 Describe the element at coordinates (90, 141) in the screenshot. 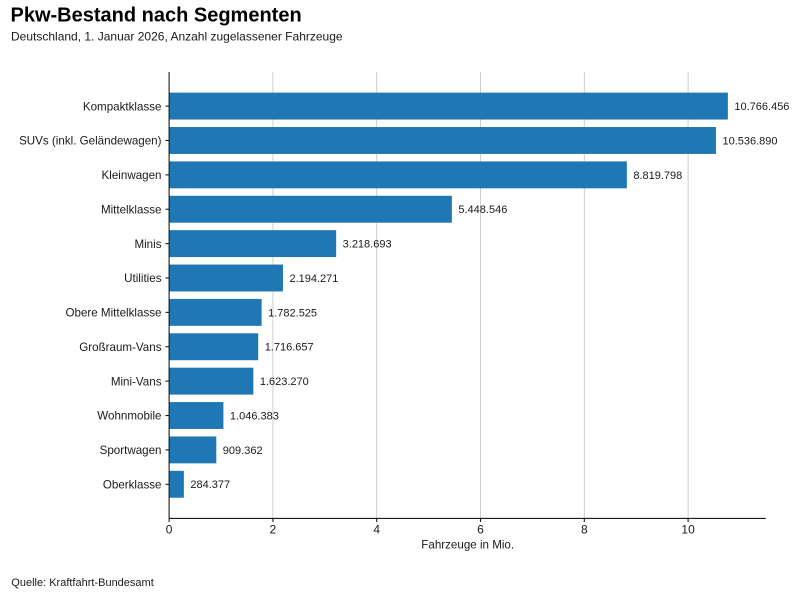

I see `svg-text: SUVs (inkl. Geländewagen)` at that location.